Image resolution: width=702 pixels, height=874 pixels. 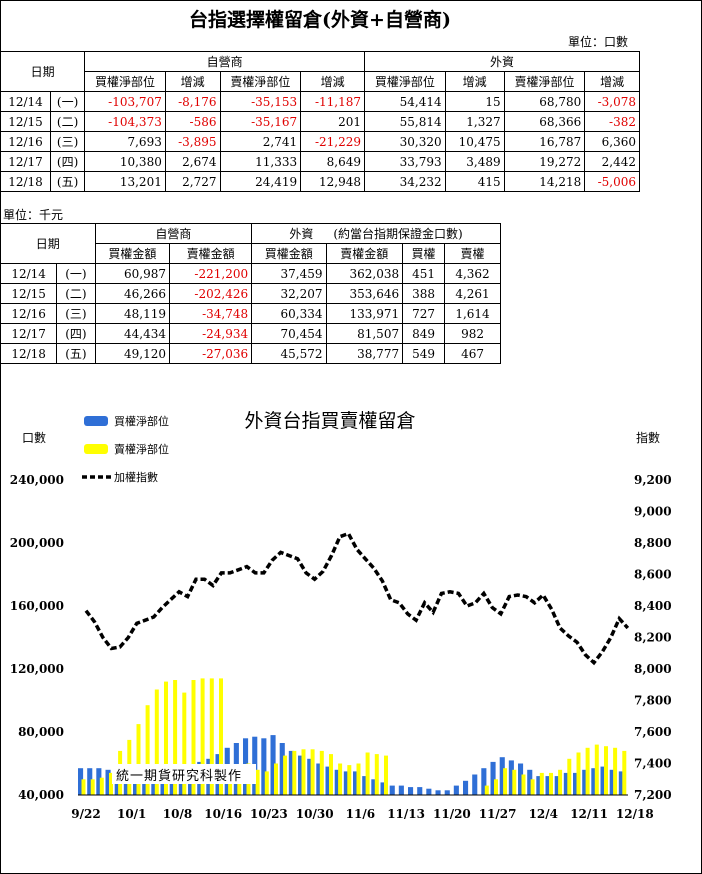 I want to click on x-tick-label: 10/8, so click(x=177, y=814).